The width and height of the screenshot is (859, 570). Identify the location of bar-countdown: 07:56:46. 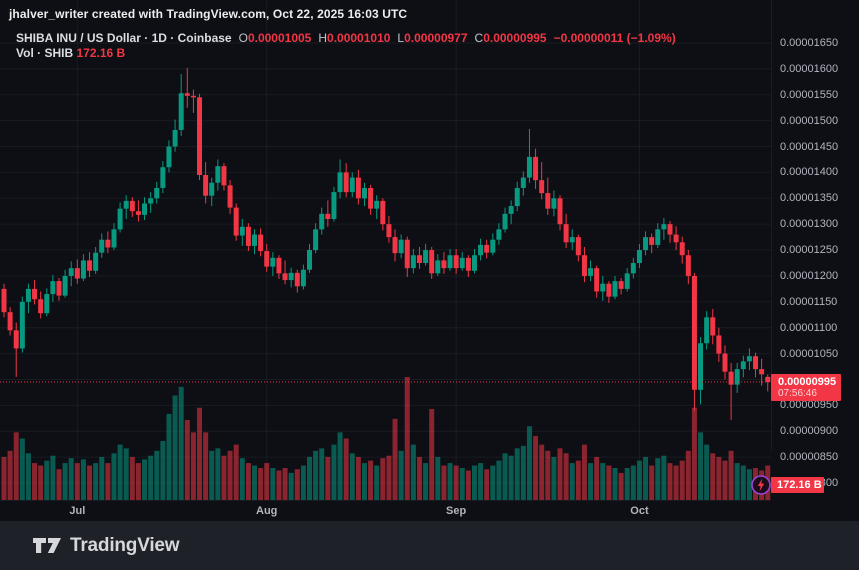
(797, 393).